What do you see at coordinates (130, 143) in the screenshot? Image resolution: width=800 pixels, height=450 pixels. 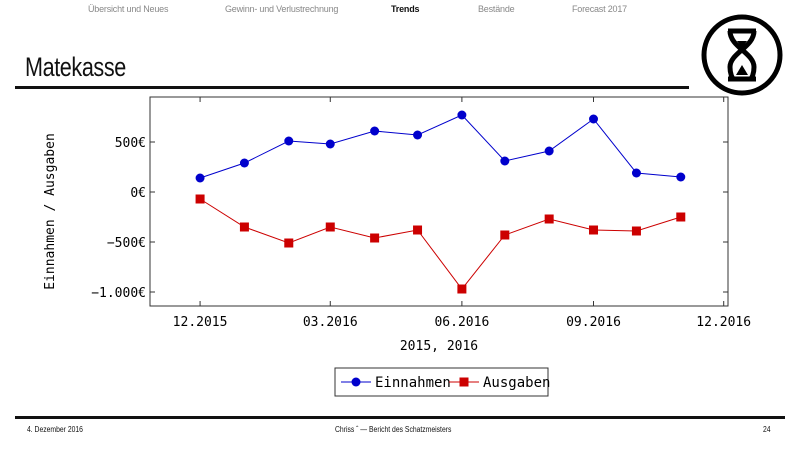 I see `y-tick-label: 500€` at bounding box center [130, 143].